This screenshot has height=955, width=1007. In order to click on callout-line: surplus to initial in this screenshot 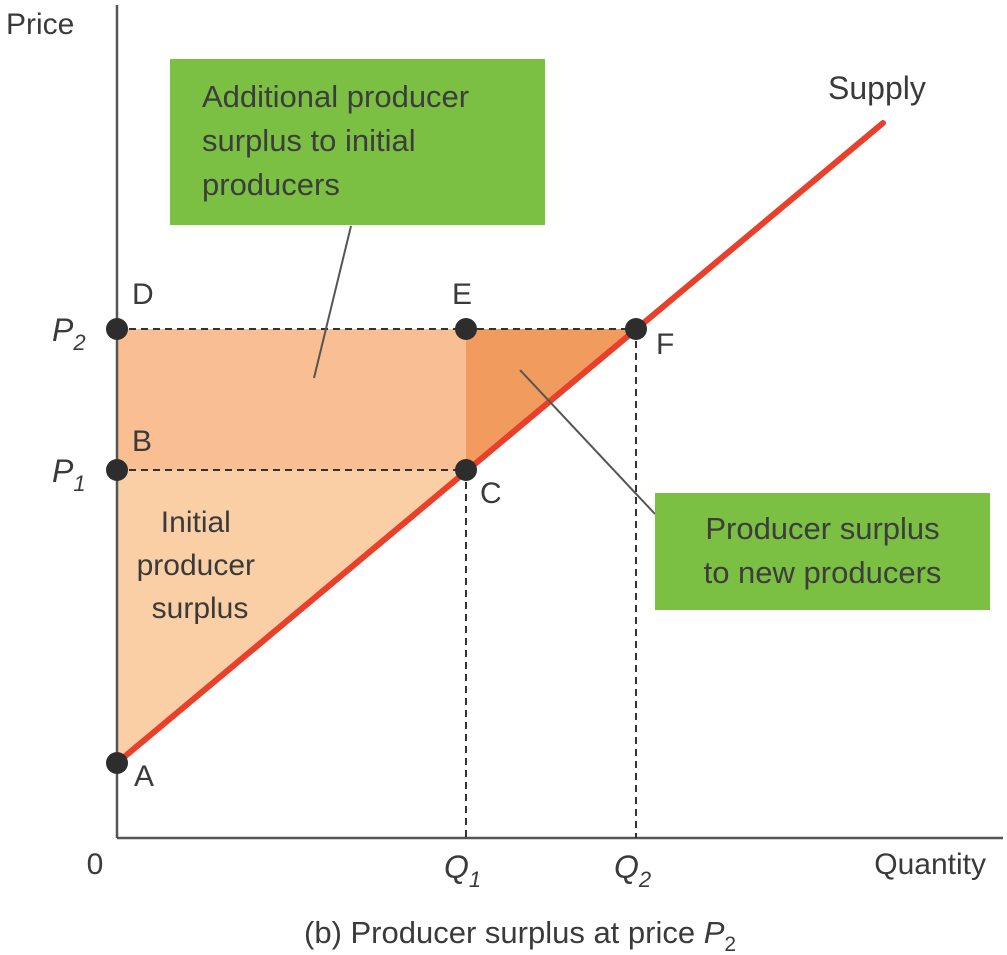, I will do `click(309, 140)`.